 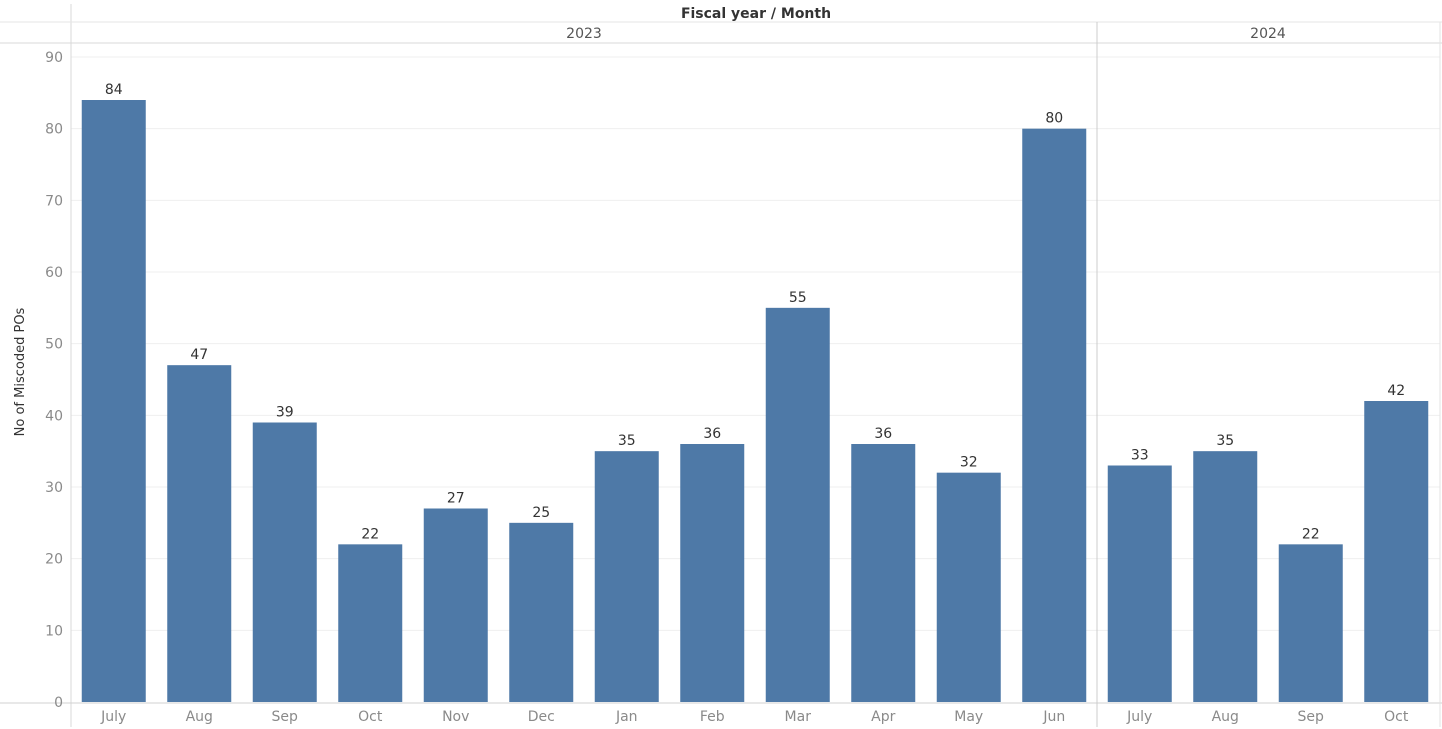 What do you see at coordinates (199, 533) in the screenshot?
I see `bar-2023-aug` at bounding box center [199, 533].